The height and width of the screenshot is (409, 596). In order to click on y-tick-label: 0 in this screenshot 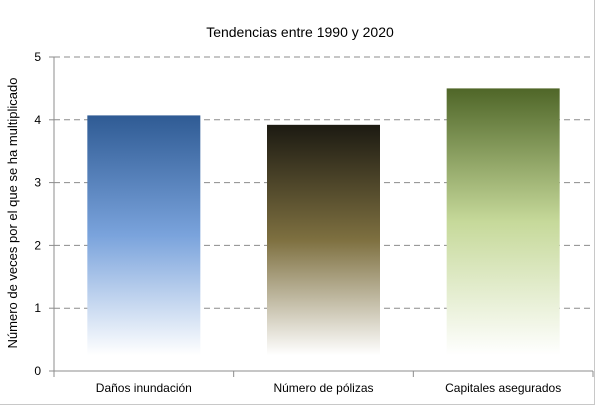, I will do `click(37, 371)`.